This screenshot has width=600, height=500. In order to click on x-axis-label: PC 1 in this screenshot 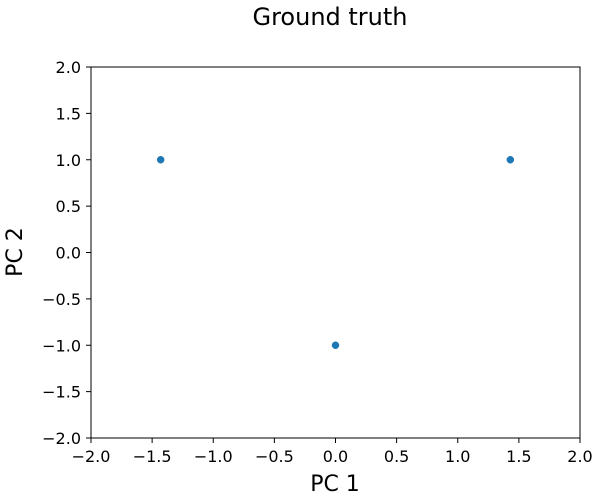, I will do `click(335, 484)`.